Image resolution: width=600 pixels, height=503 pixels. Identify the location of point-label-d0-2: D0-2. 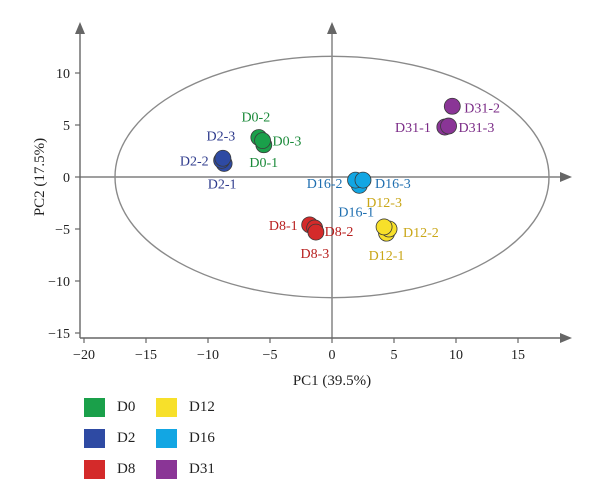
(255, 117).